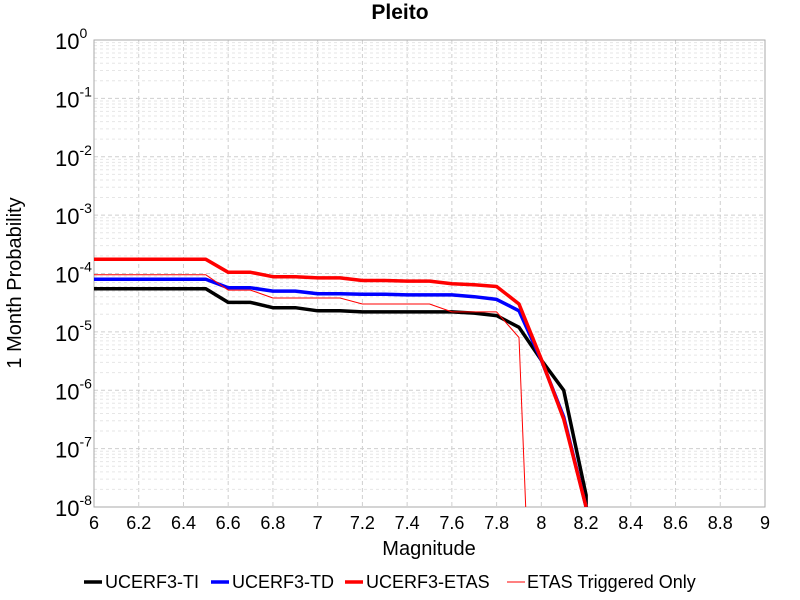  What do you see at coordinates (73, 389) in the screenshot?
I see `y-tick-label: 10⁻⁶` at bounding box center [73, 389].